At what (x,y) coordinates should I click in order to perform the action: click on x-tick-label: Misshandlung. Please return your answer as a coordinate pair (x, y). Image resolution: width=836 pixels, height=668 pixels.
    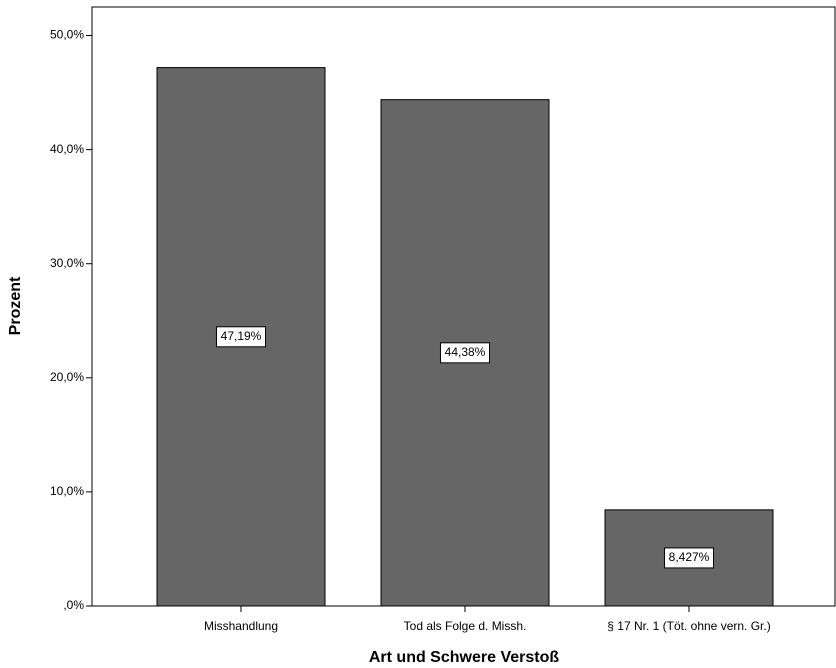
    Looking at the image, I should click on (241, 626).